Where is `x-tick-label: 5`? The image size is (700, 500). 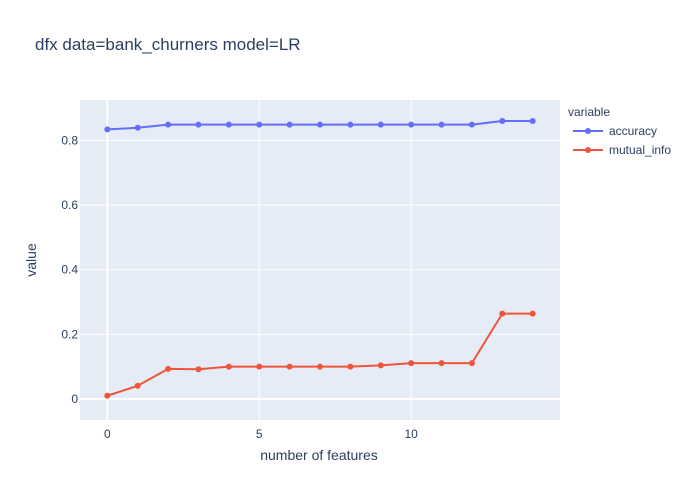 x-tick-label: 5 is located at coordinates (259, 434).